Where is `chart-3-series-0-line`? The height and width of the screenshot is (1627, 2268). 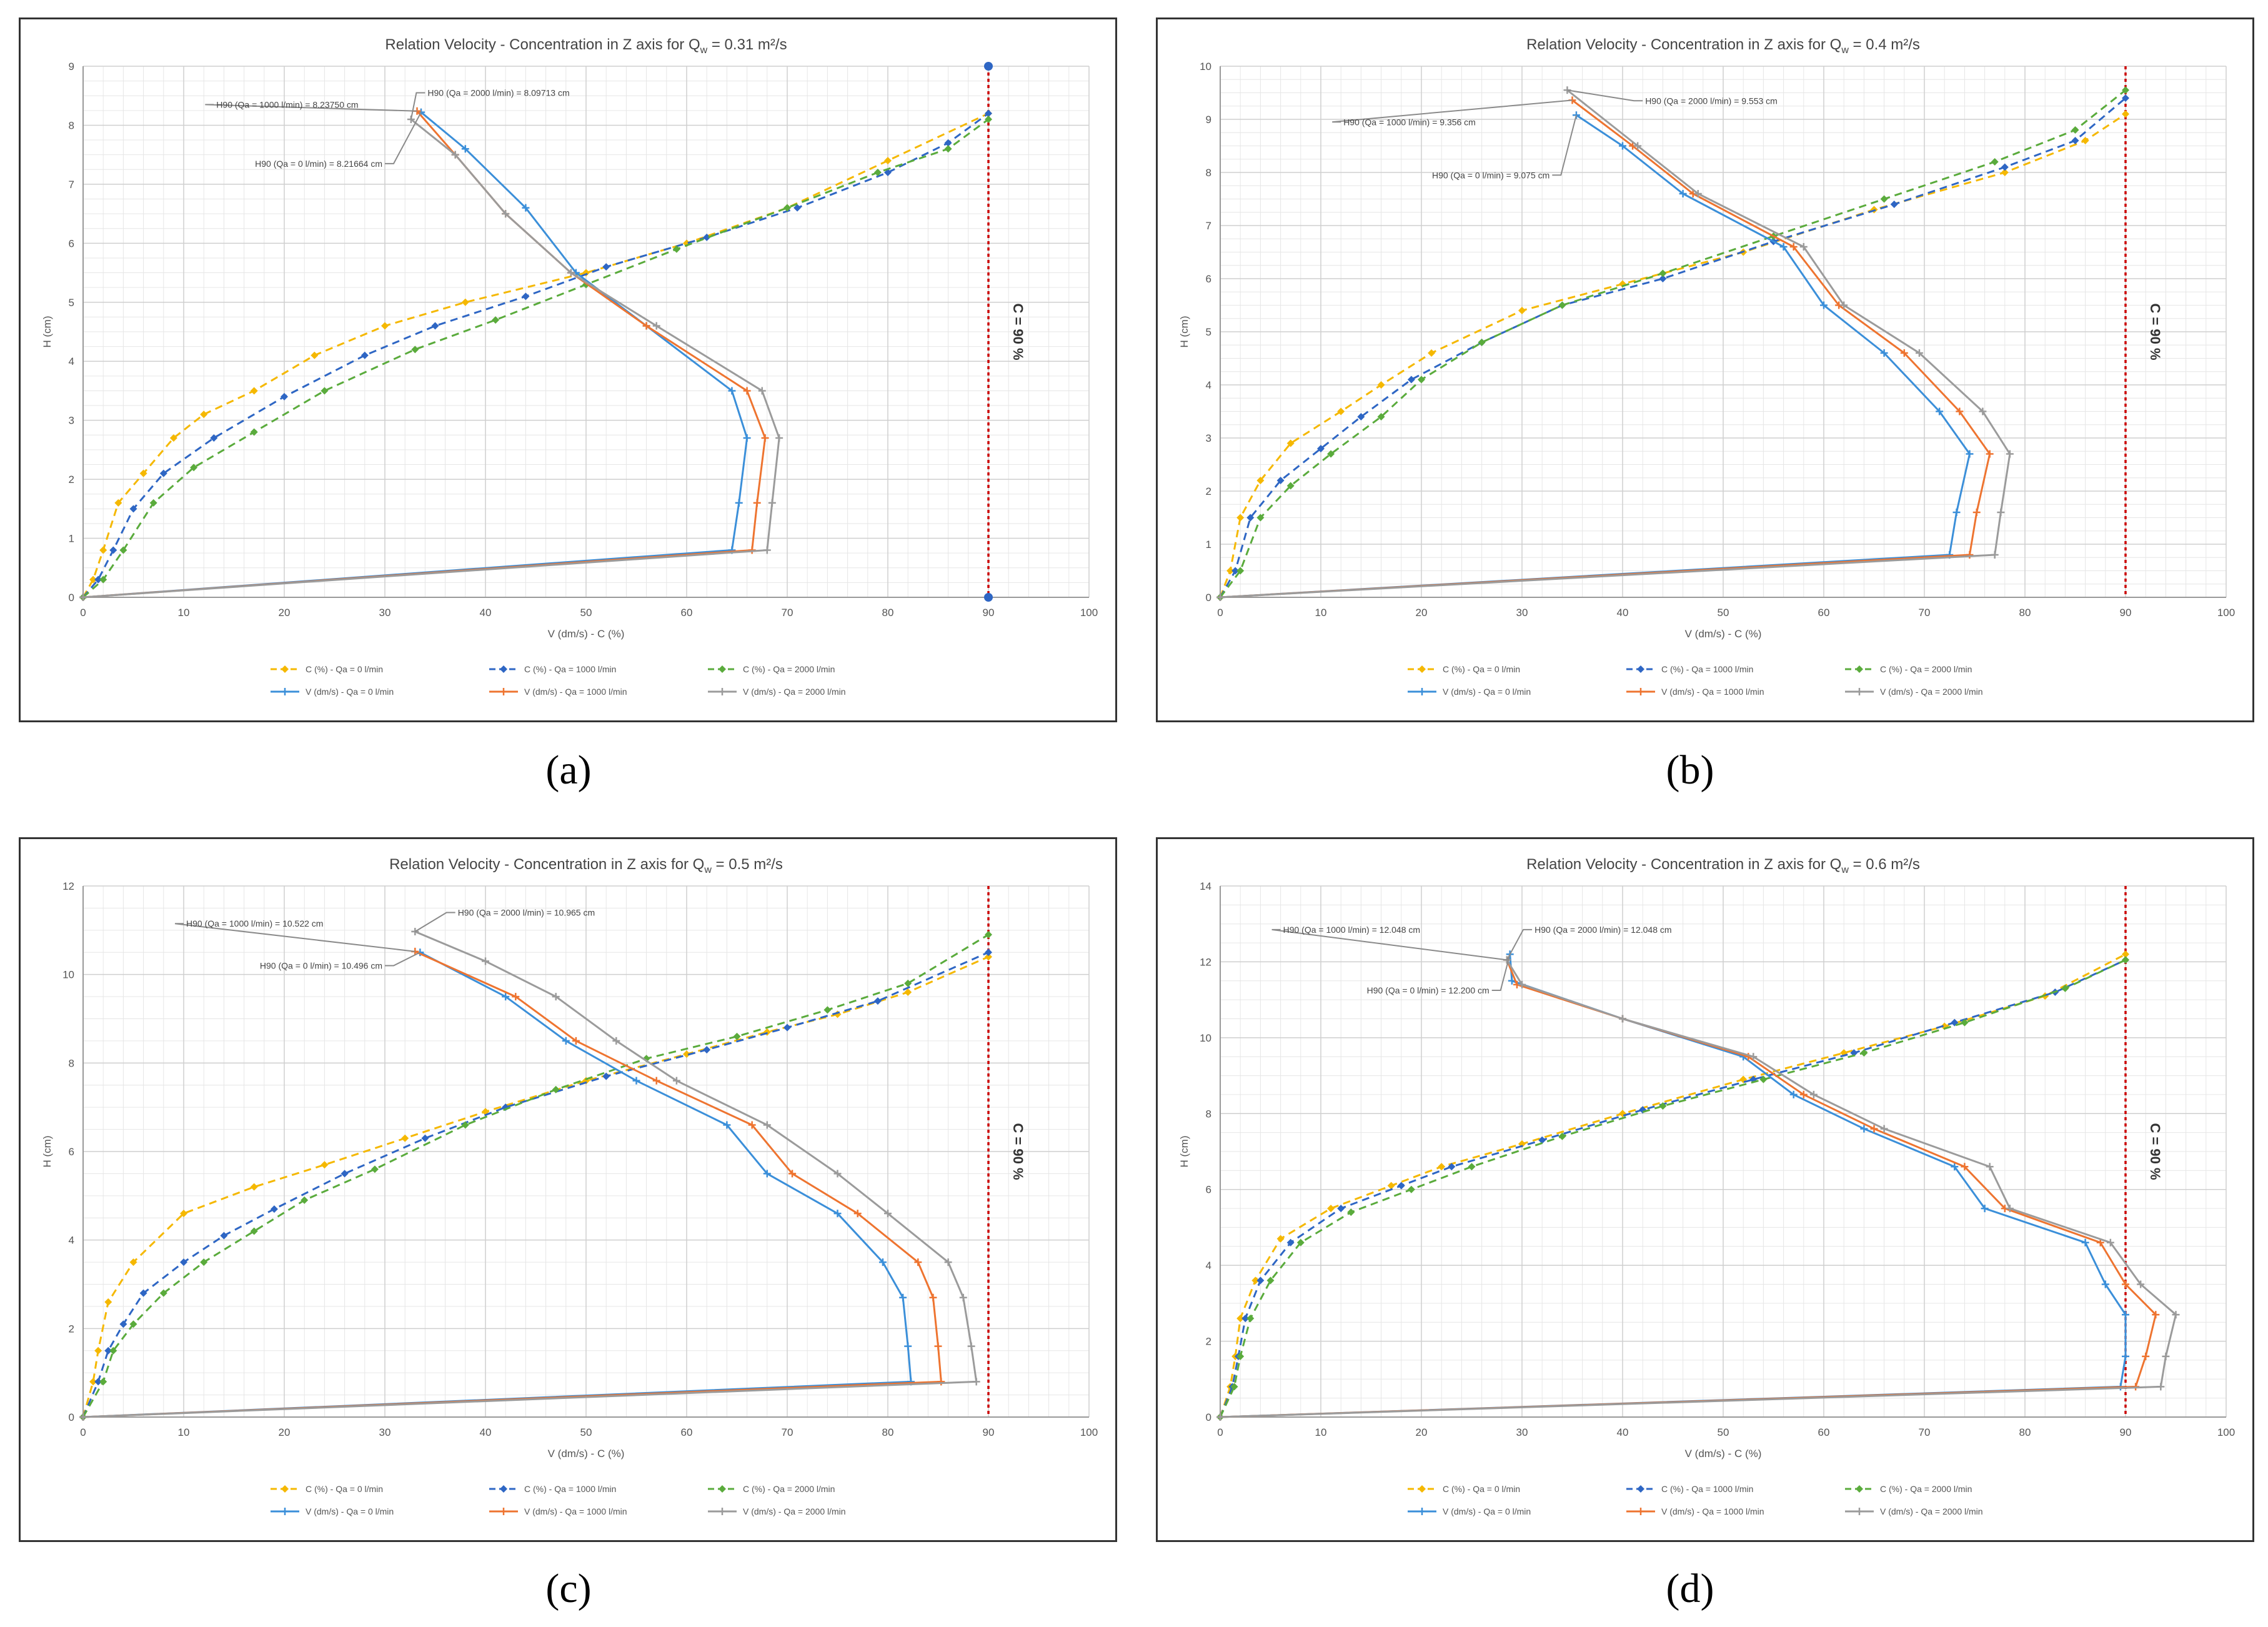 chart-3-series-0-line is located at coordinates (1672, 1185).